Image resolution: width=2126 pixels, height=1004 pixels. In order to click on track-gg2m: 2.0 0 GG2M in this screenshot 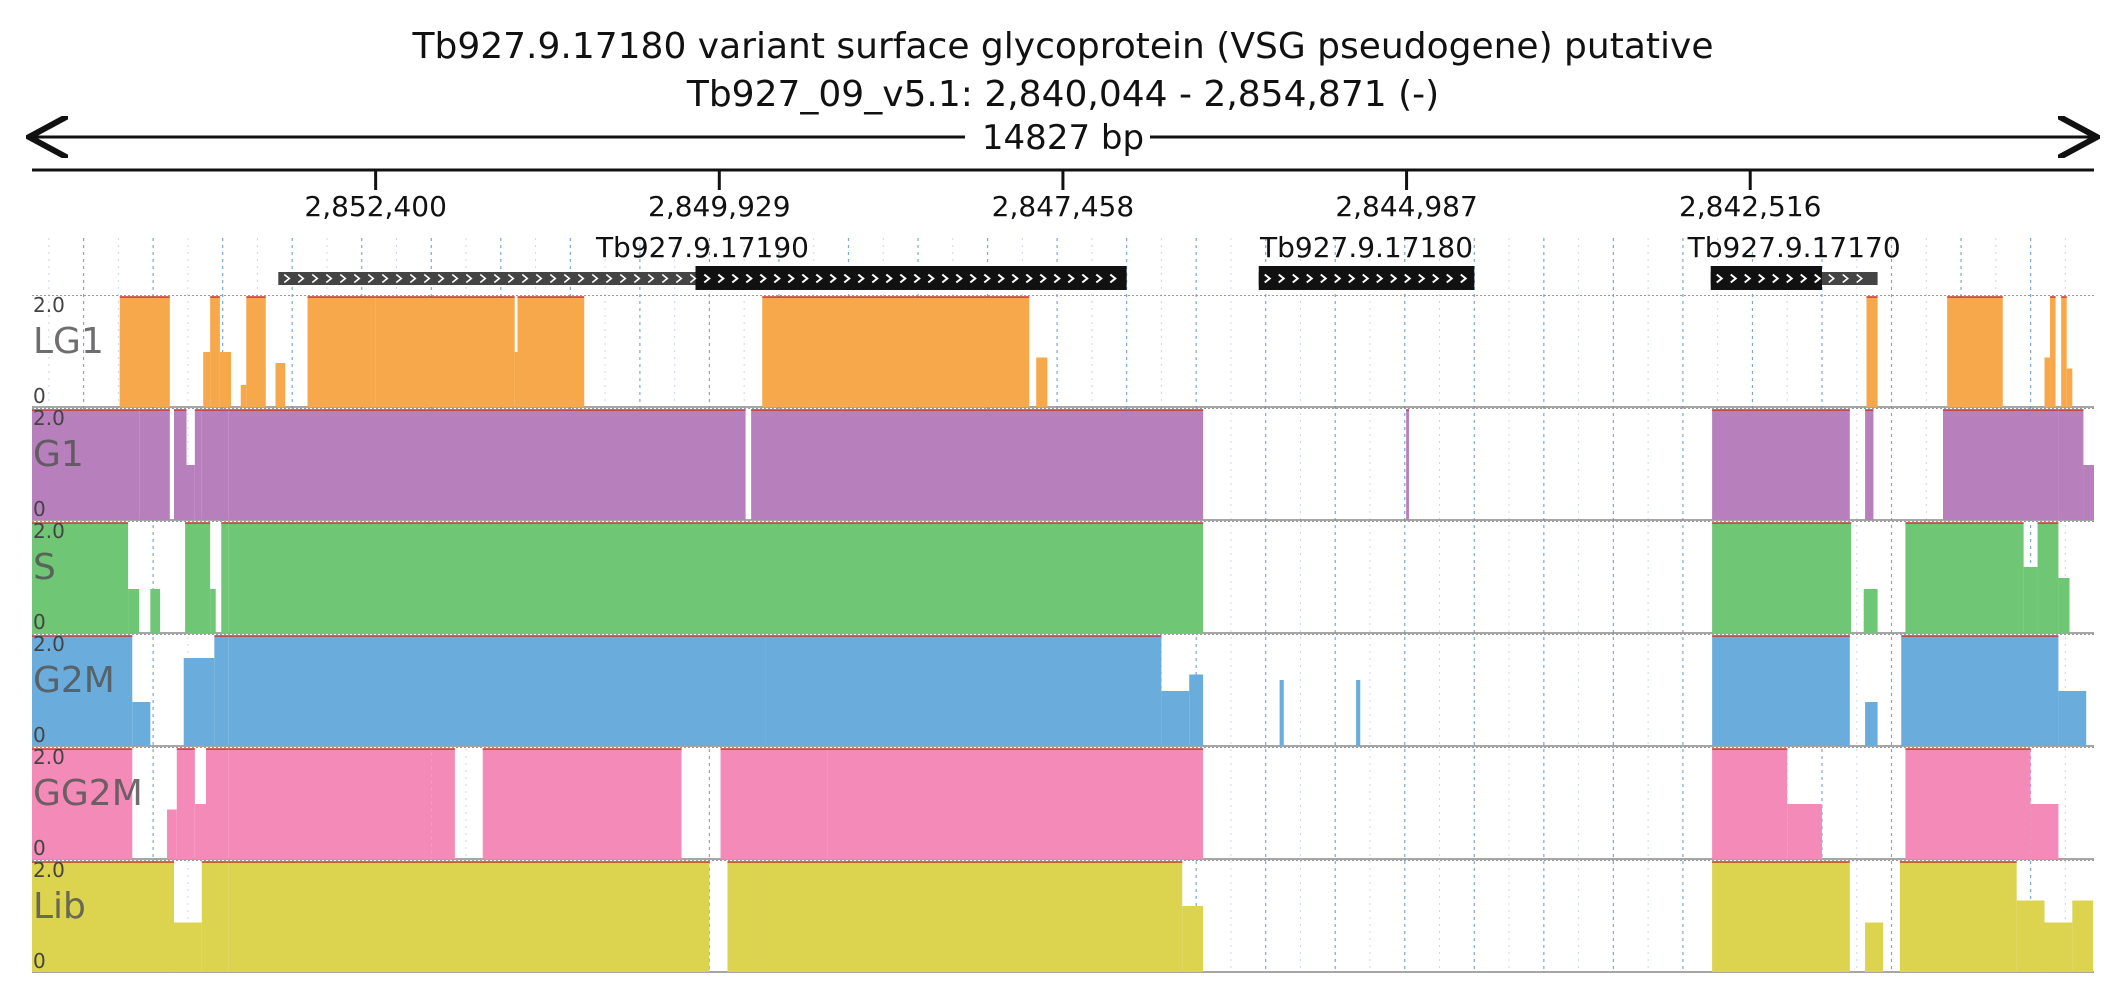, I will do `click(1063, 802)`.